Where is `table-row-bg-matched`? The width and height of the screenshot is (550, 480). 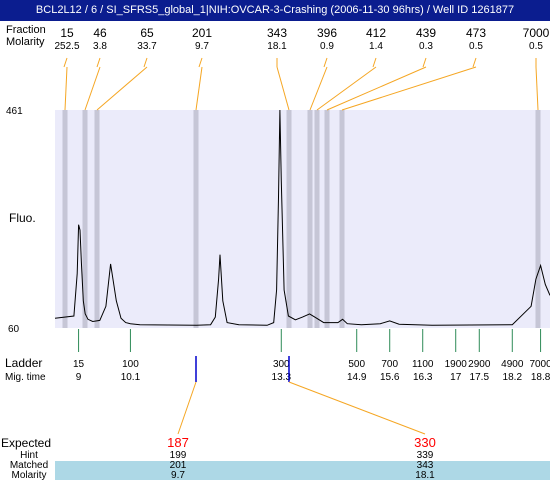 table-row-bg-matched is located at coordinates (302, 466).